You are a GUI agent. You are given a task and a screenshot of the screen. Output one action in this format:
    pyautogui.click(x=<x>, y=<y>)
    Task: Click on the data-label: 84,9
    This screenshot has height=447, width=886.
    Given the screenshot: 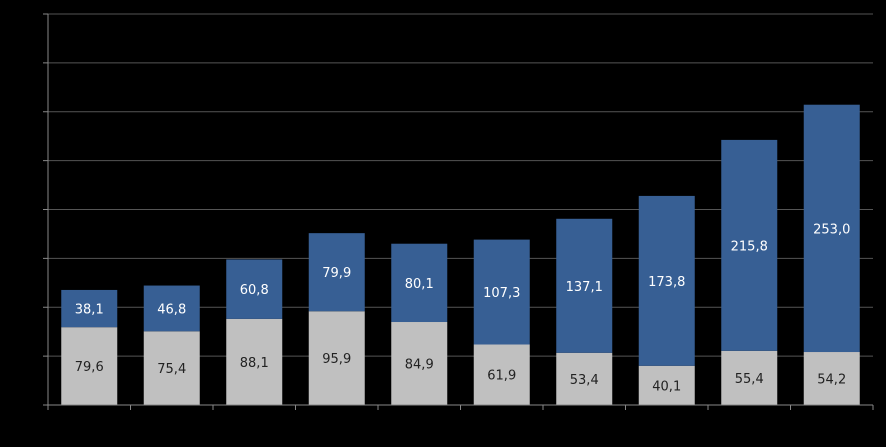 What is the action you would take?
    pyautogui.click(x=419, y=365)
    